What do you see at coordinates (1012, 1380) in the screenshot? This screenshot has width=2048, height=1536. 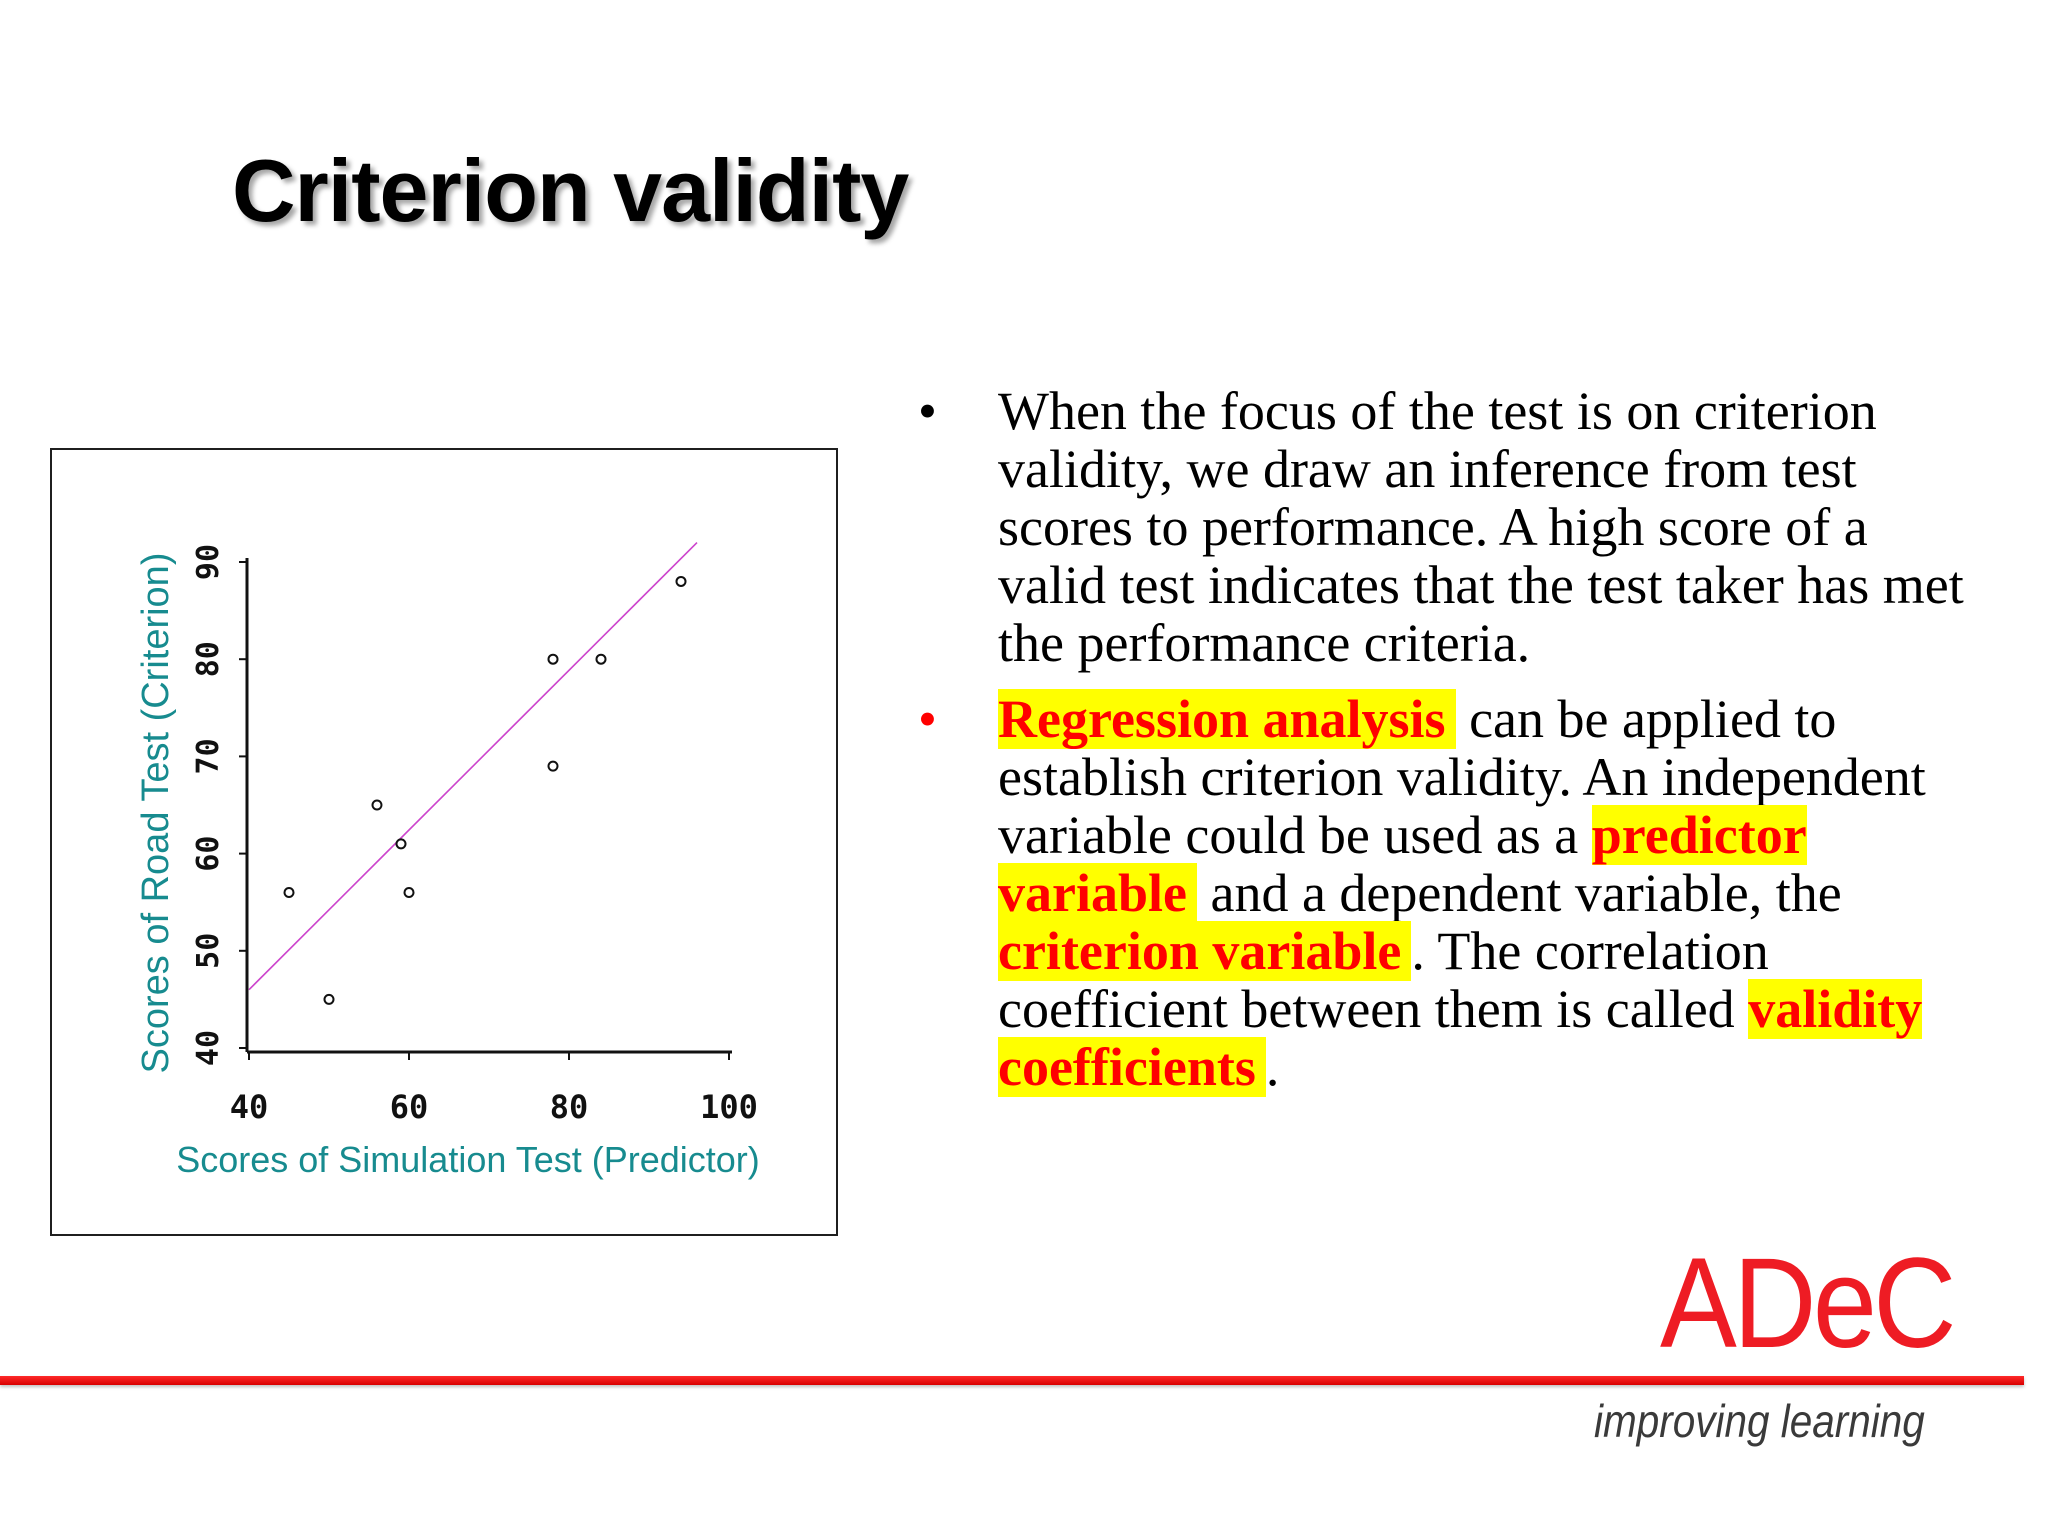 I see `footer-divider` at bounding box center [1012, 1380].